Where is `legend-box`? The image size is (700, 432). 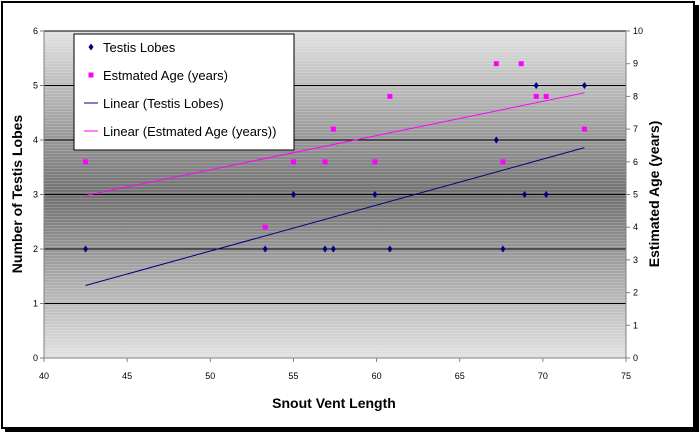 legend-box is located at coordinates (184, 92).